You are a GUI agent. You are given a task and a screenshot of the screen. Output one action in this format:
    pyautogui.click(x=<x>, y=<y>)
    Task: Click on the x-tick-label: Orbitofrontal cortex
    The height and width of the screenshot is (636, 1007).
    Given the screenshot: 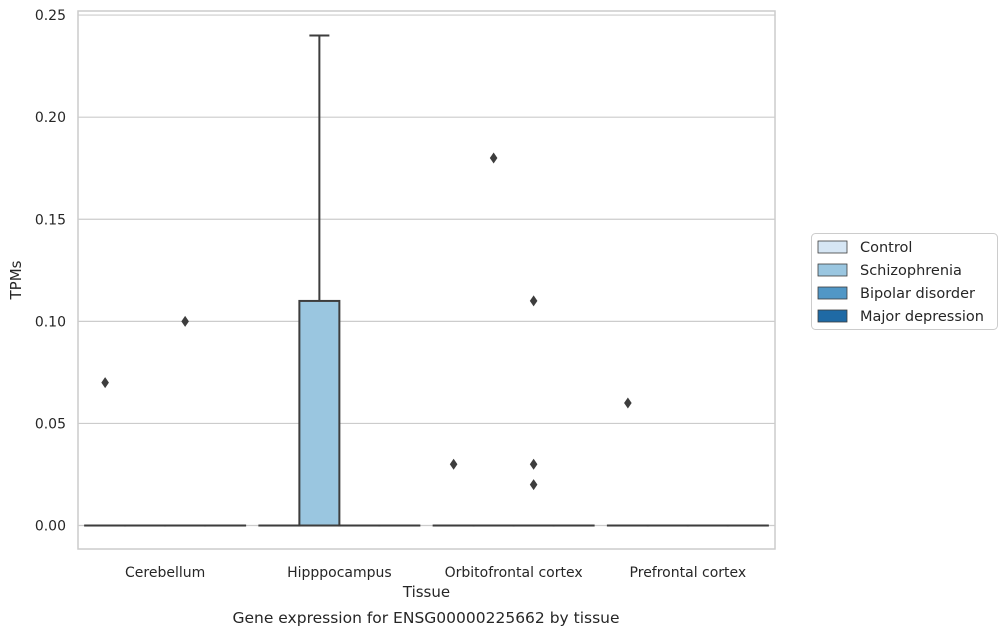 What is the action you would take?
    pyautogui.click(x=514, y=573)
    